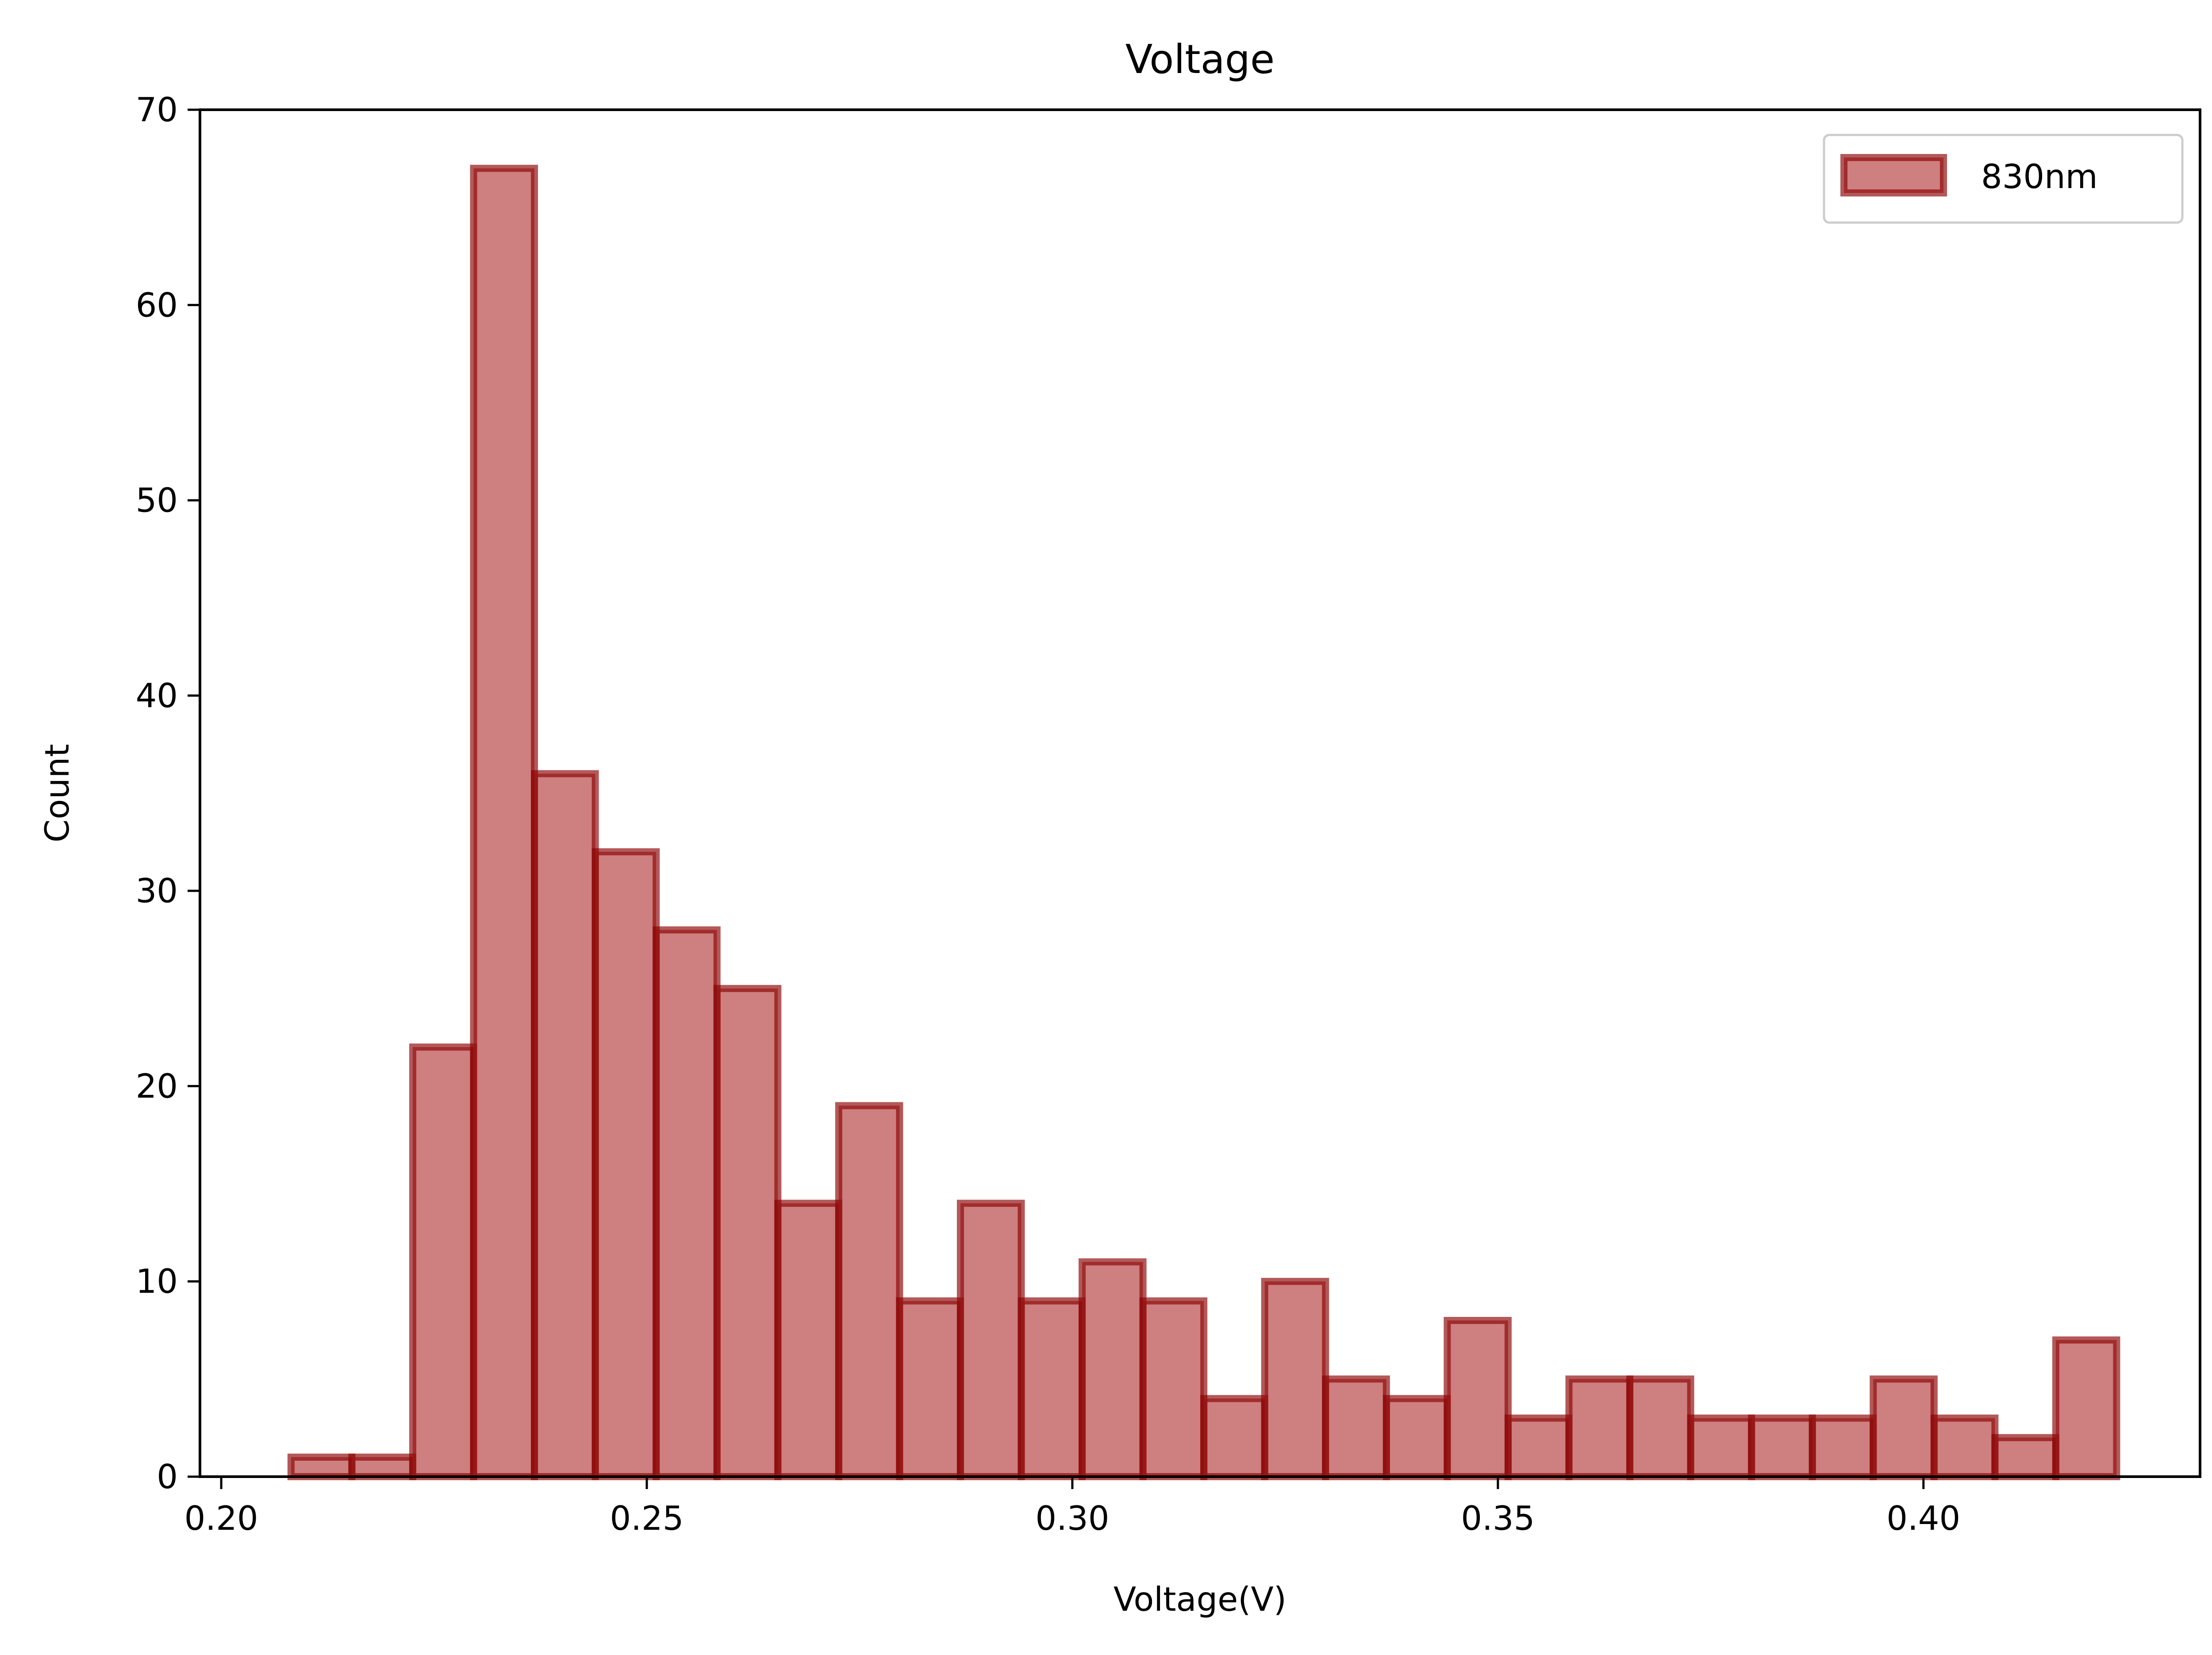 The image size is (2212, 1655). What do you see at coordinates (157, 1281) in the screenshot?
I see `y-tick-label: 10` at bounding box center [157, 1281].